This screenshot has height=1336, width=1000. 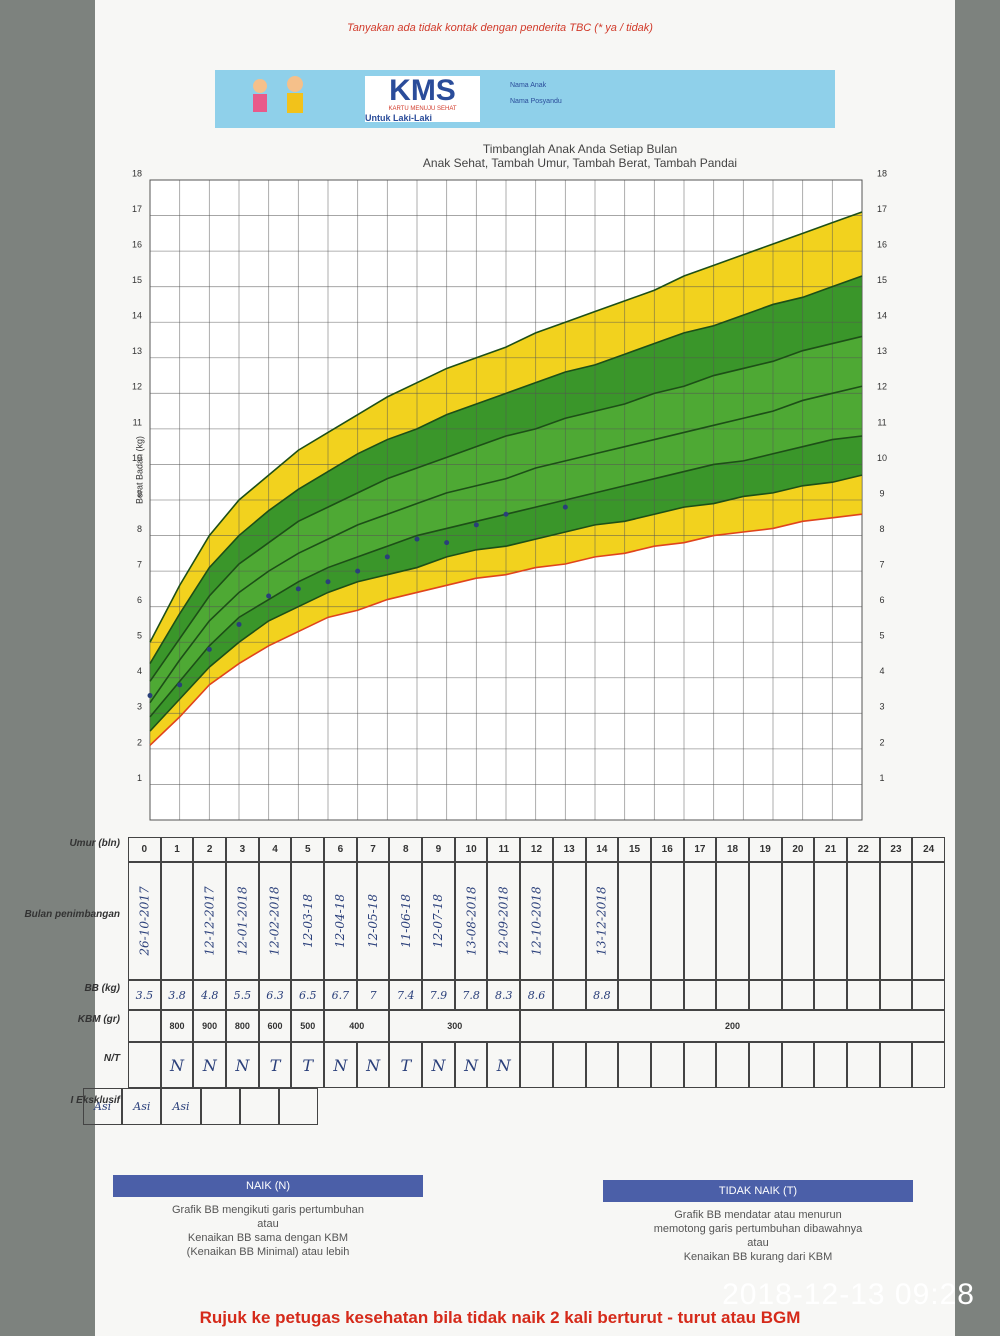 What do you see at coordinates (308, 1026) in the screenshot?
I see `kbm-cell: 500` at bounding box center [308, 1026].